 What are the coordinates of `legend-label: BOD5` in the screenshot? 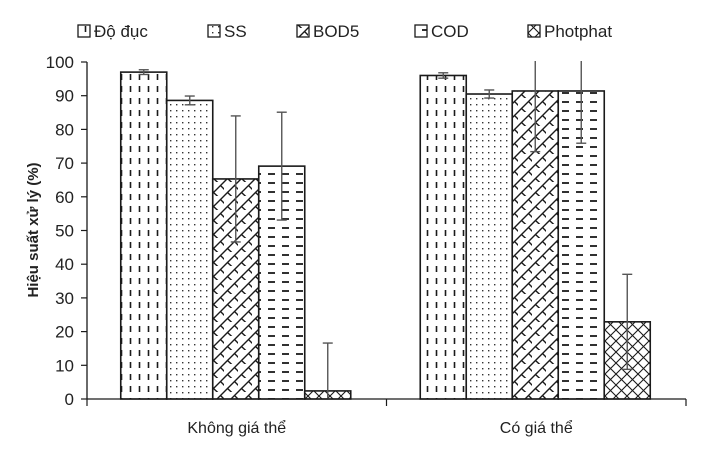 It's located at (336, 31).